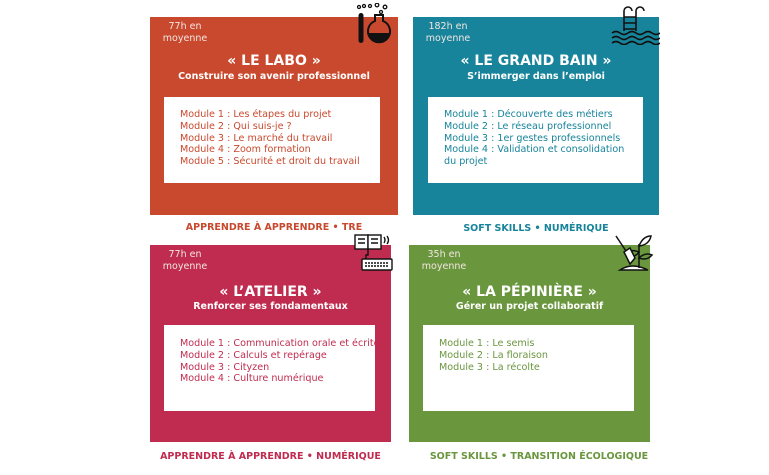 The width and height of the screenshot is (769, 475). Describe the element at coordinates (487, 343) in the screenshot. I see `module-item: Module 1 : Le semis` at that location.